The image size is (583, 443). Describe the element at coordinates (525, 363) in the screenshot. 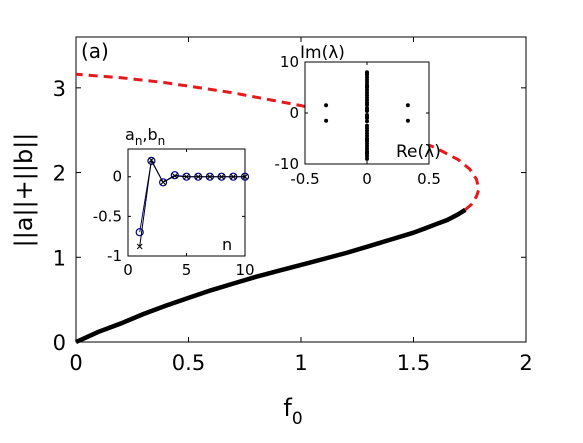

I see `x-tick-label: 2` at that location.